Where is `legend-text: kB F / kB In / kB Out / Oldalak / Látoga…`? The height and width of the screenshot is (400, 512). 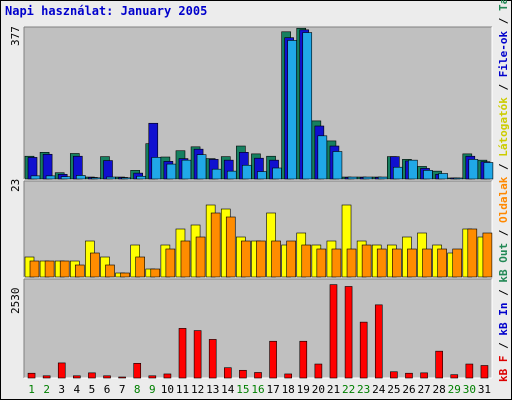
legend-text: kB F / kB In / kB Out / Oldalak / Látoga… is located at coordinates (503, 191).